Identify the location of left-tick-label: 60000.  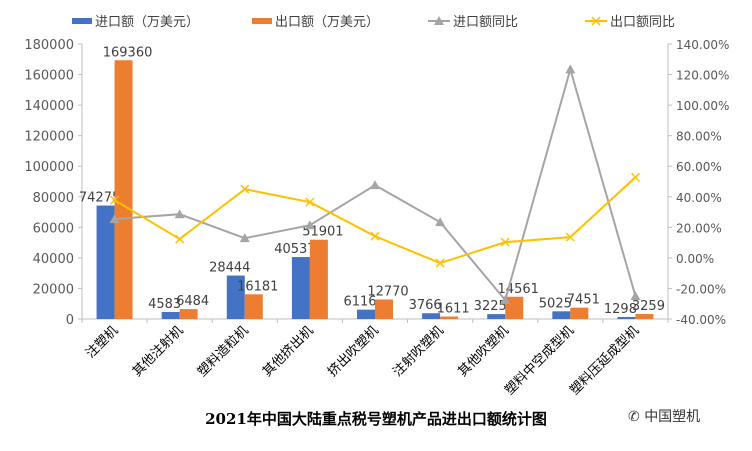
(53, 228).